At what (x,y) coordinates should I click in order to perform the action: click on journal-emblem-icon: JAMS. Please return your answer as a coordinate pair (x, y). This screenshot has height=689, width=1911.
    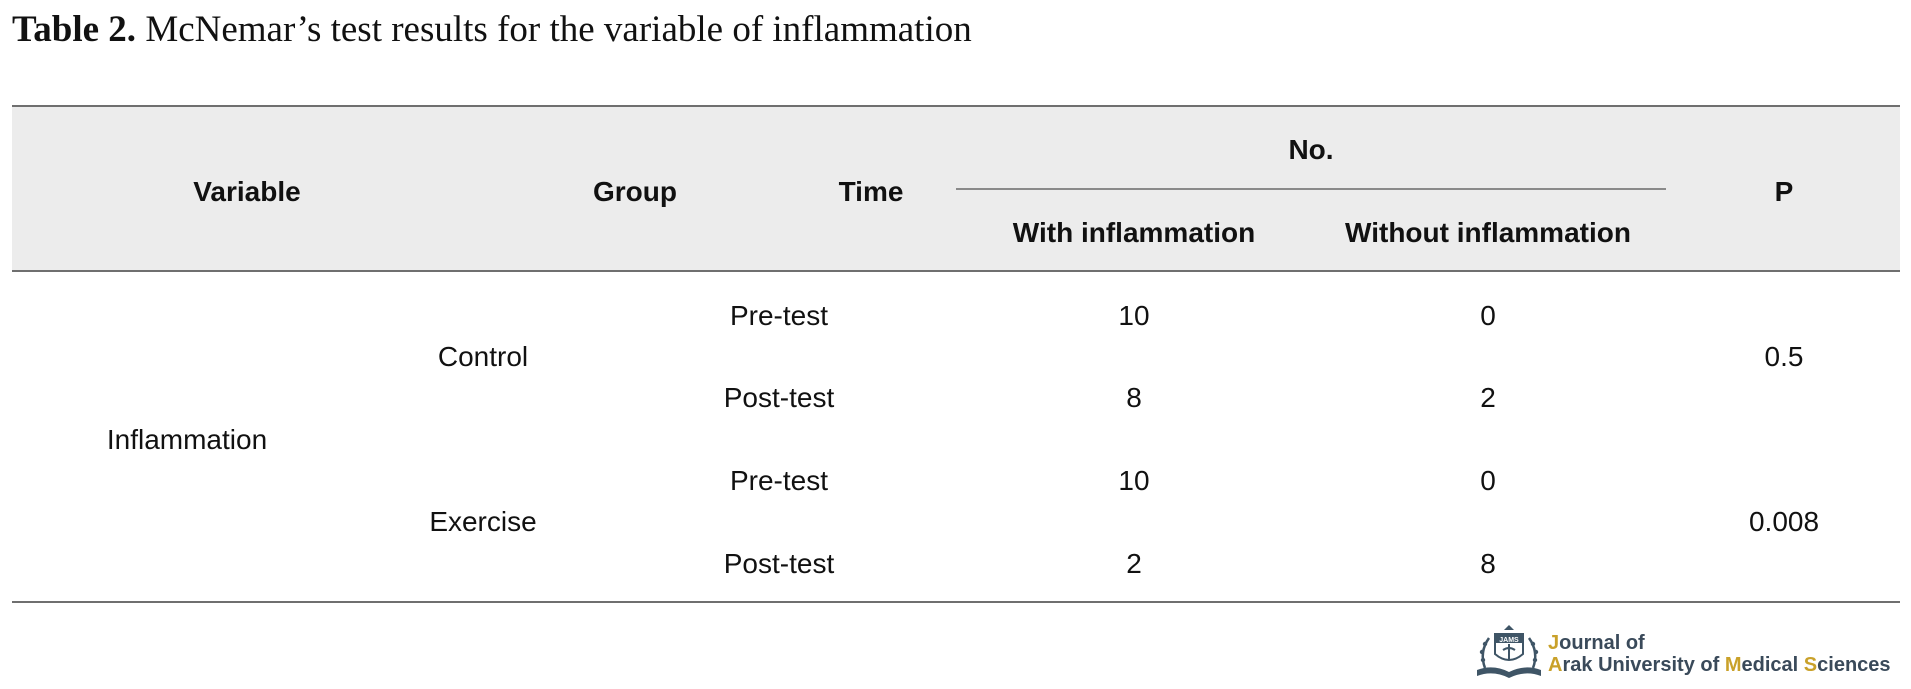
    Looking at the image, I should click on (1509, 651).